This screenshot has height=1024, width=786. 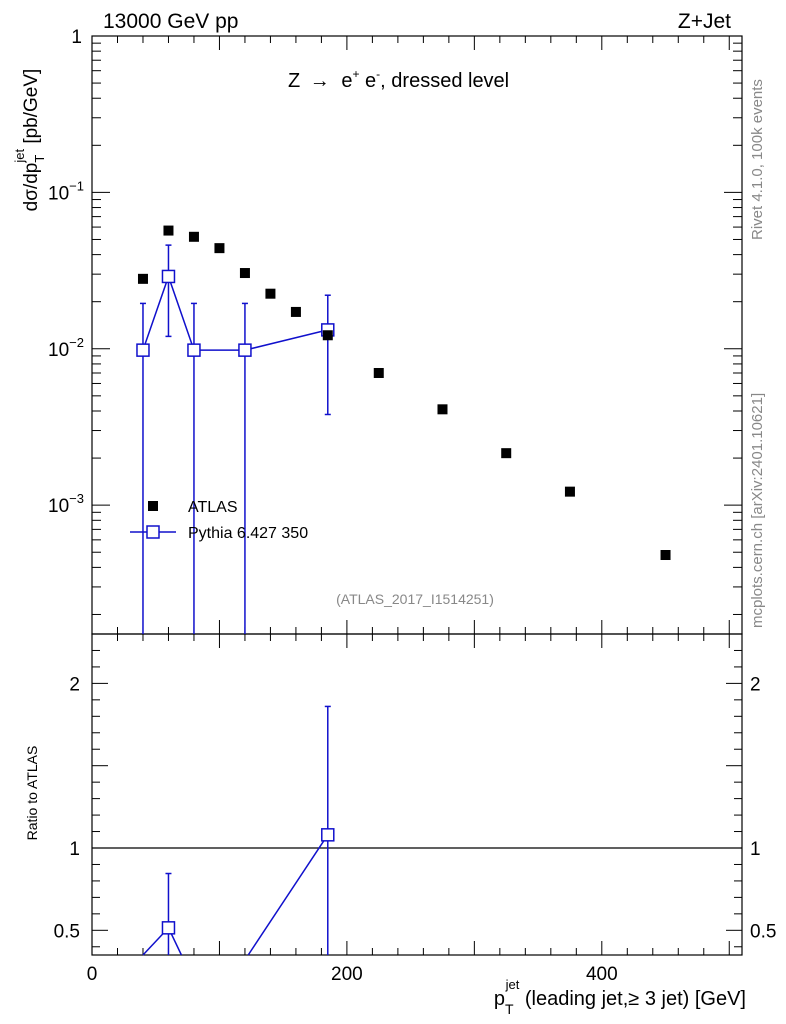 What do you see at coordinates (31, 187) in the screenshot?
I see `y-axis-label-prefix: dσ/dp` at bounding box center [31, 187].